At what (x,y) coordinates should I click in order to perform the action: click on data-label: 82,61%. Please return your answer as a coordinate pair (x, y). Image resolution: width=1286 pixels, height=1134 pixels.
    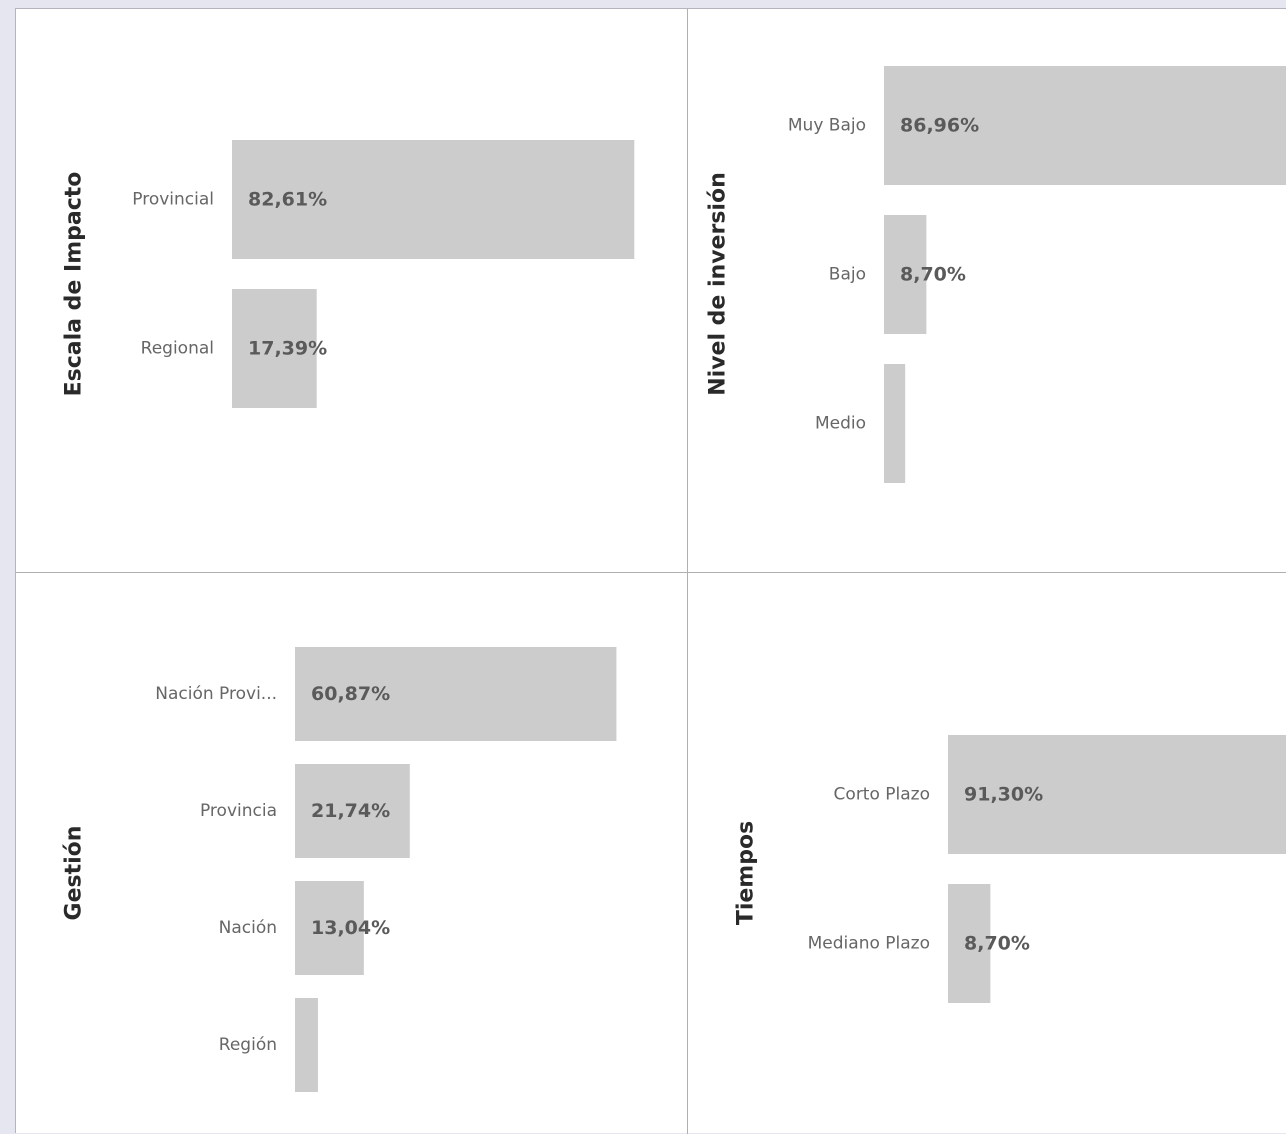
    Looking at the image, I should click on (287, 200).